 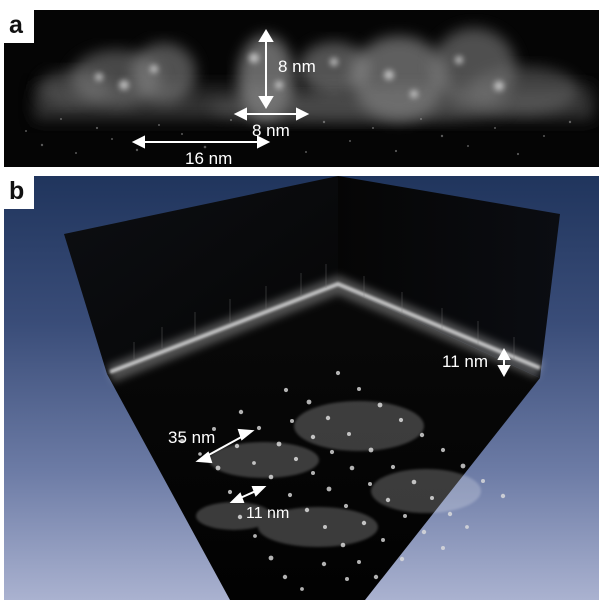 I want to click on scale-arrow-horizontal-long, so click(x=201, y=142).